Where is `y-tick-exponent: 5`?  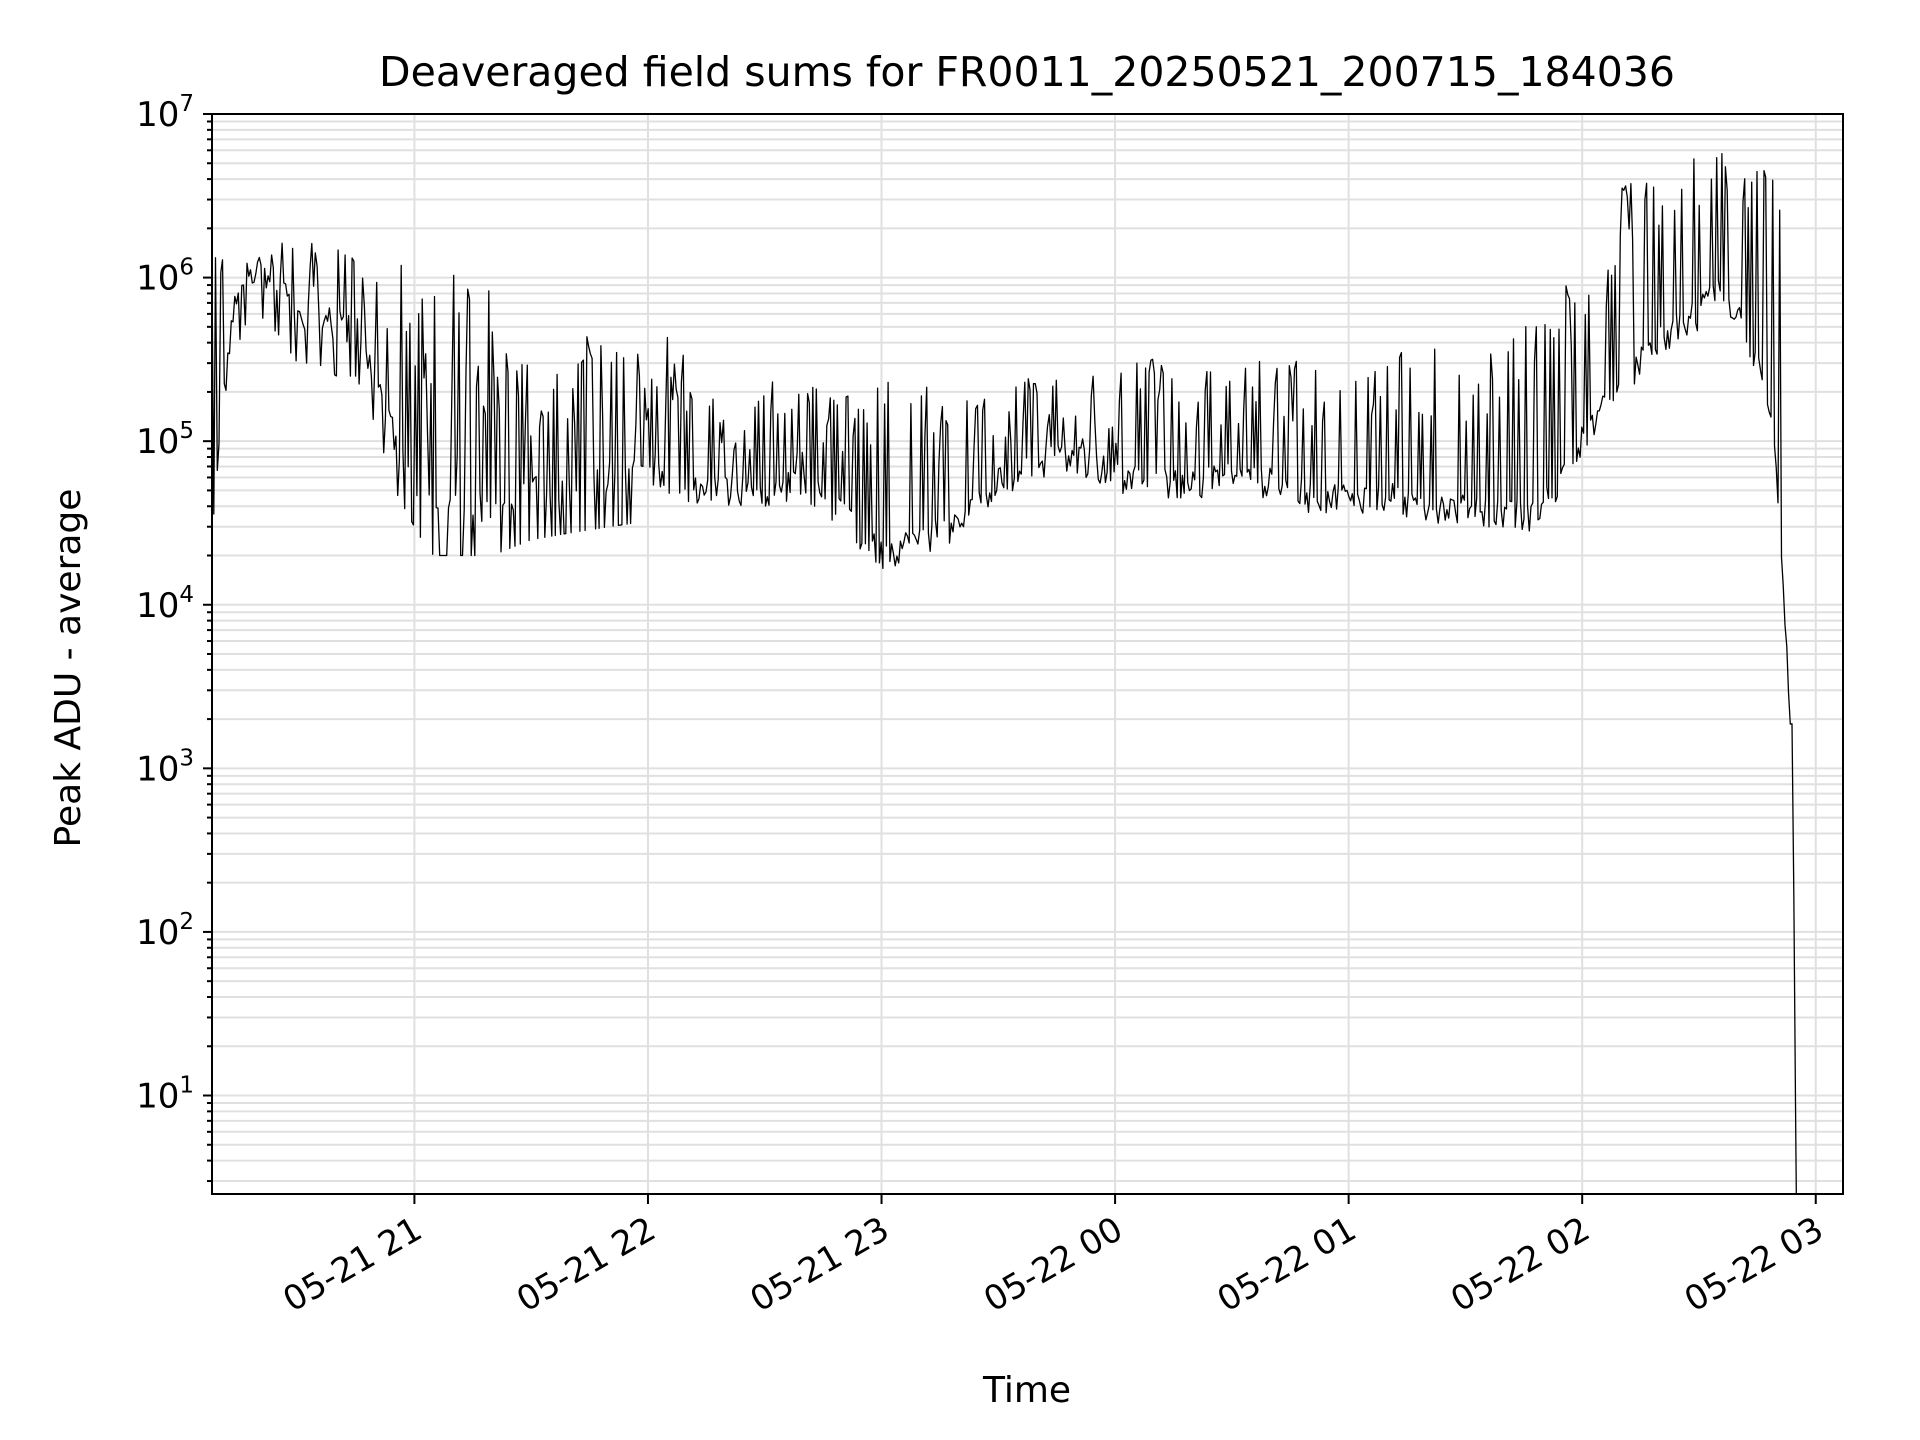
y-tick-exponent: 5 is located at coordinates (186, 431).